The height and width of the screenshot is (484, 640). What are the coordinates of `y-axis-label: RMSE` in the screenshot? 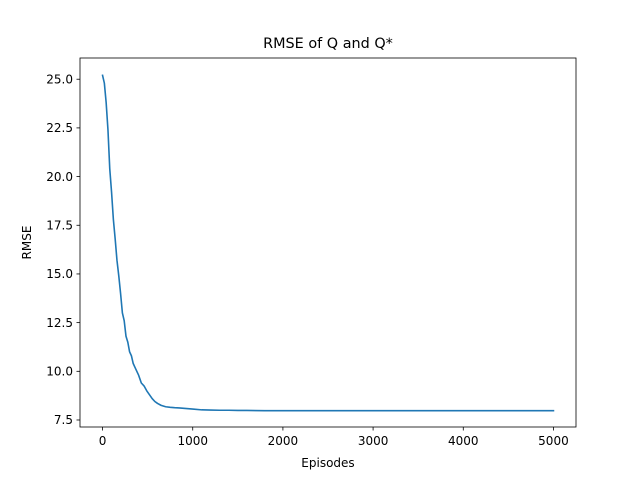 It's located at (27, 243).